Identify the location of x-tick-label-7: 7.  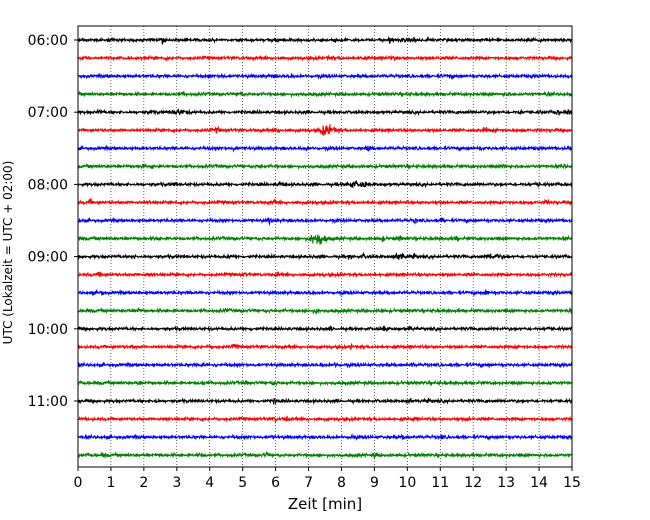
(308, 483).